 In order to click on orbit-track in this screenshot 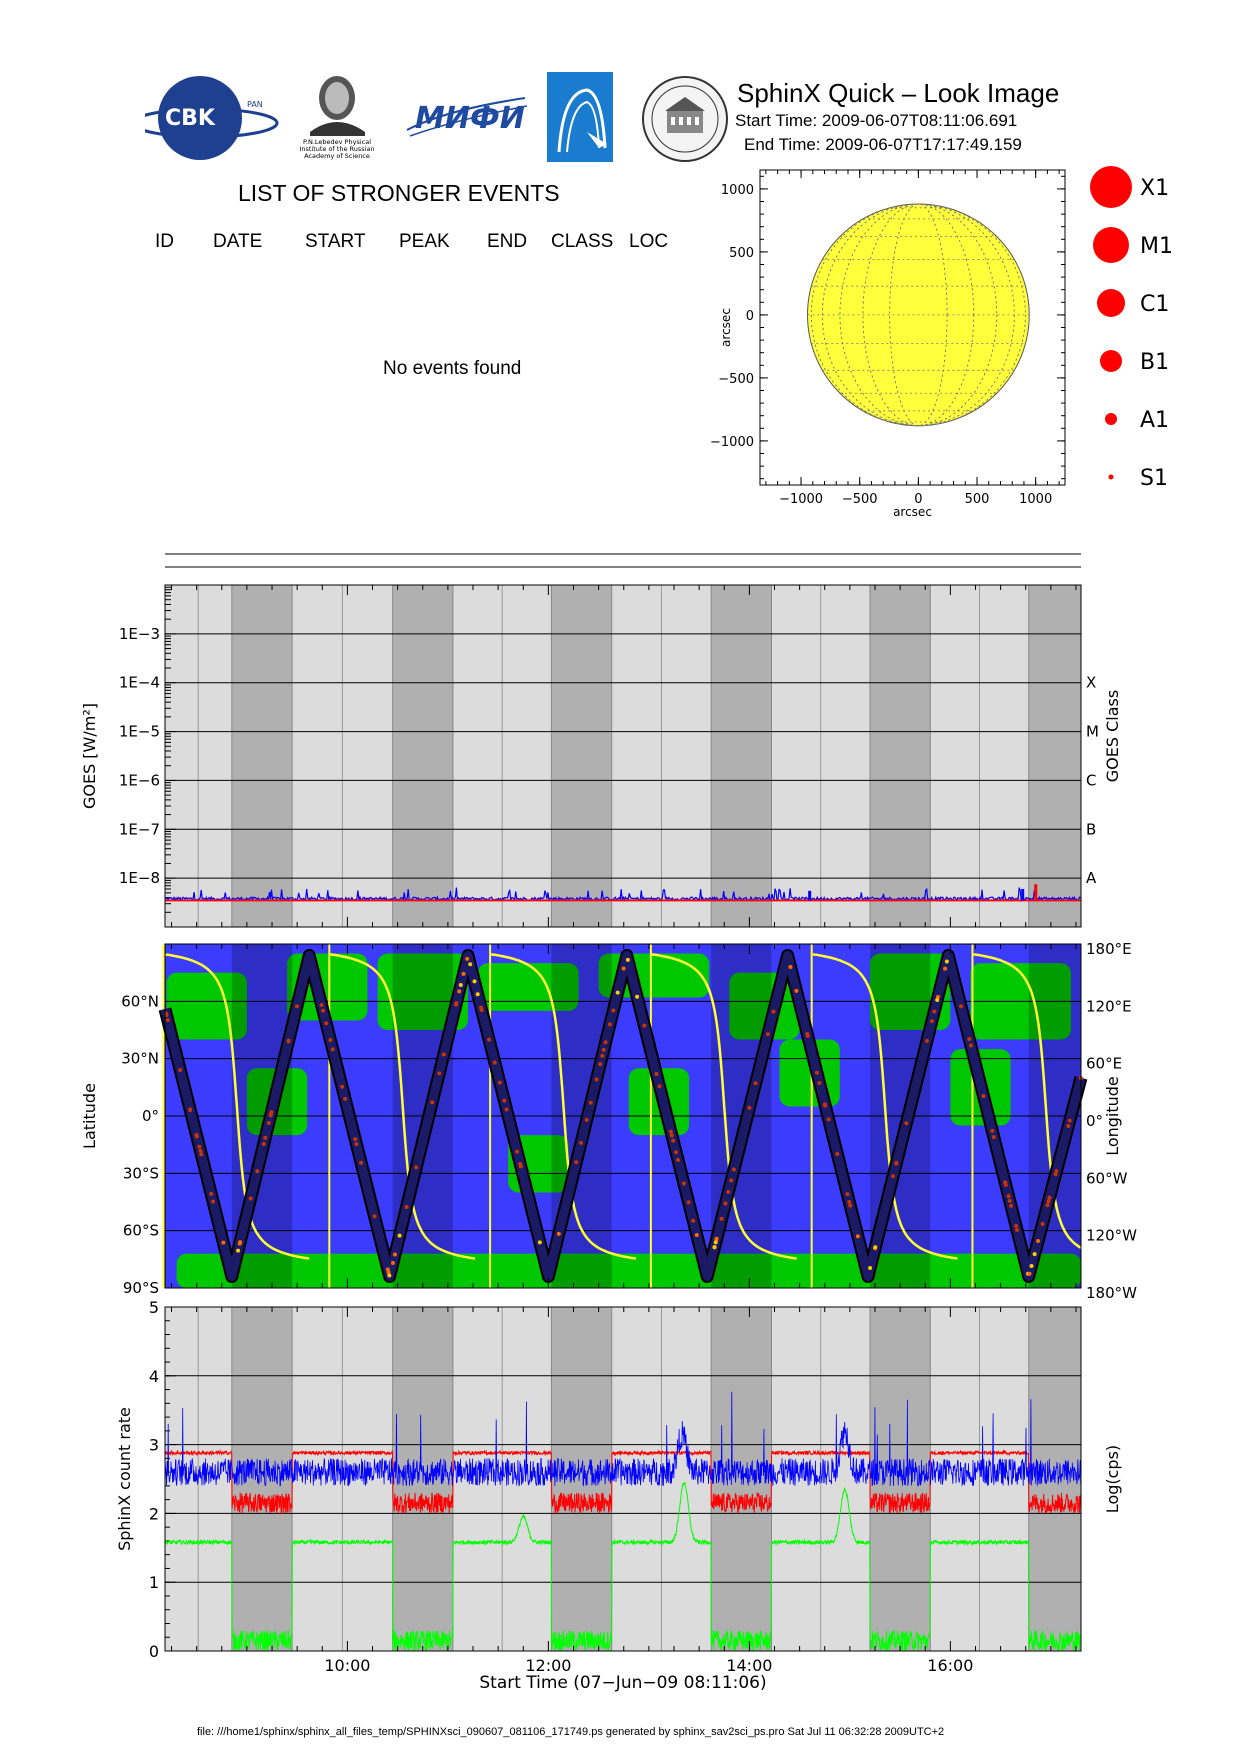, I will do `click(623, 1116)`.